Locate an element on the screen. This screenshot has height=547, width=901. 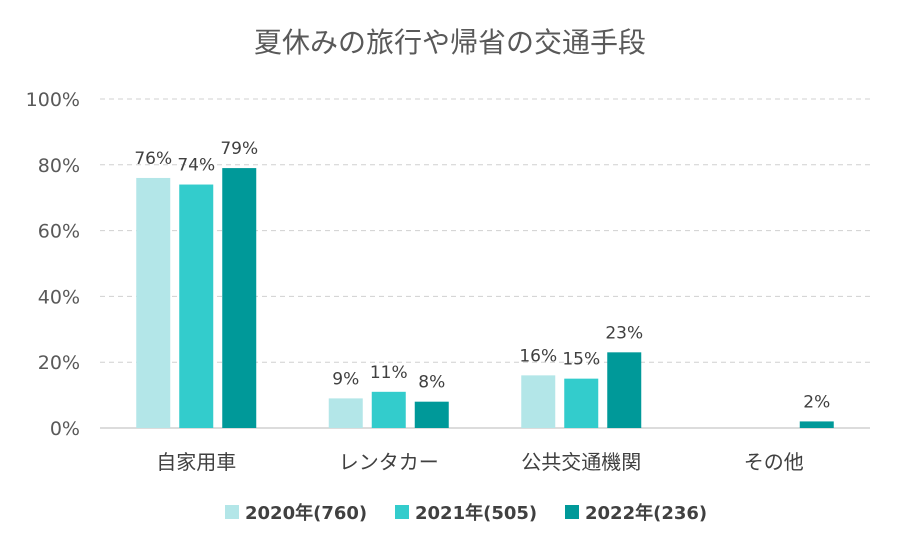
y-tick-label: 100% is located at coordinates (53, 100).